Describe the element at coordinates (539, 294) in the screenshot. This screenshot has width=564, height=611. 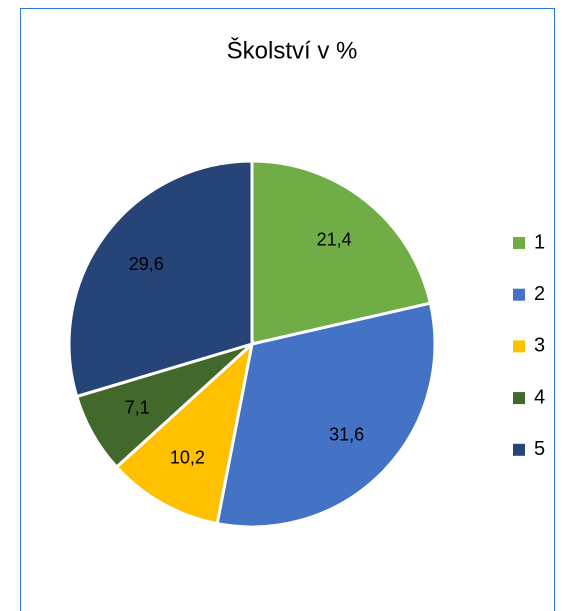
I see `legend-label: 2` at that location.